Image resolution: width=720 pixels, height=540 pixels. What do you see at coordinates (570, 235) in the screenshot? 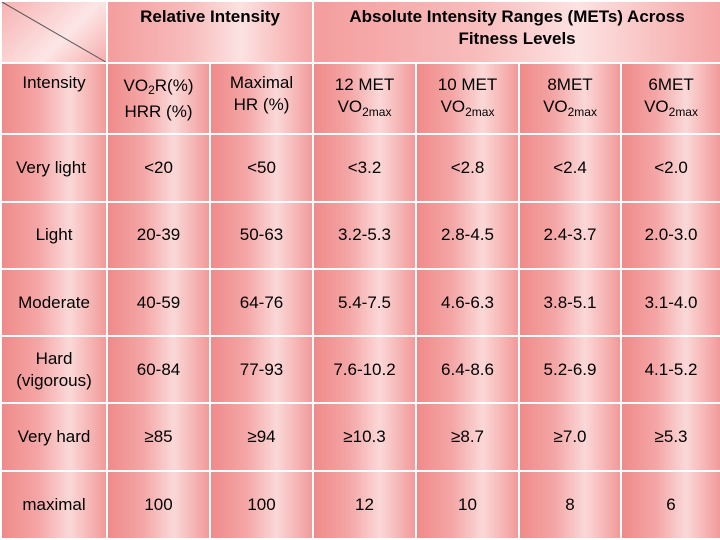
I see `met8-cell: 2.4-3.7` at bounding box center [570, 235].